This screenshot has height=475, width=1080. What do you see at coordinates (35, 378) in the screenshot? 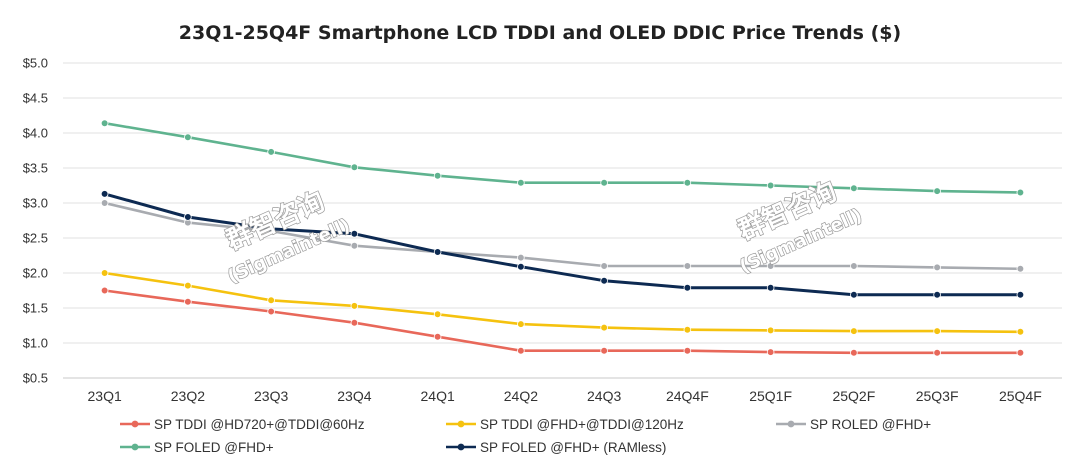
I see `y-tick-label: $0.5` at bounding box center [35, 378].